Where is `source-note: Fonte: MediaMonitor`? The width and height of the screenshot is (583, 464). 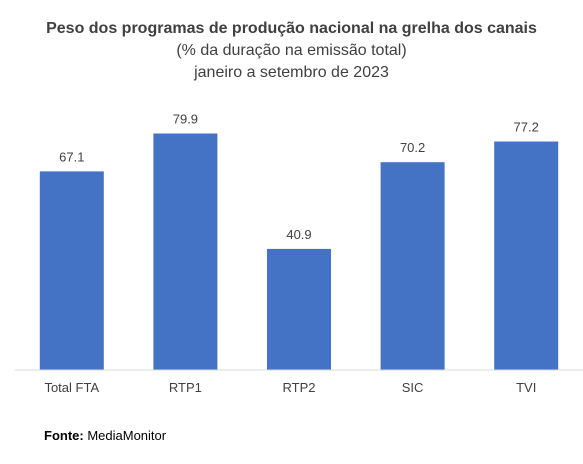
source-note: Fonte: MediaMonitor is located at coordinates (105, 435).